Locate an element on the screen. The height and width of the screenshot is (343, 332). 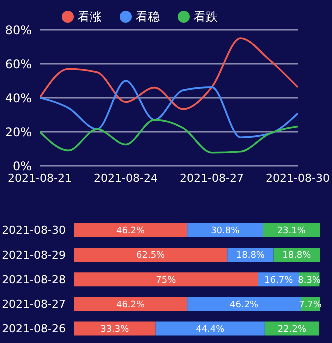
y-tick-label: 20% is located at coordinates (18, 132).